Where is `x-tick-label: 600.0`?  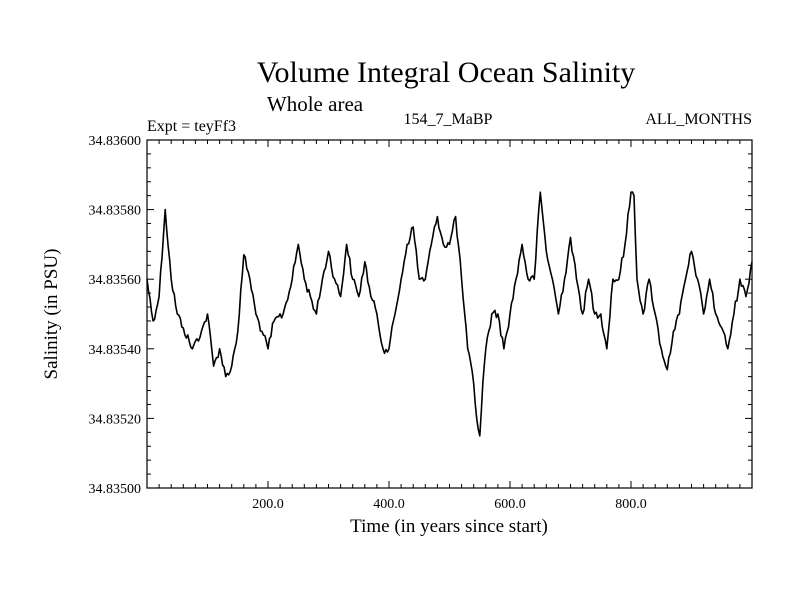
x-tick-label: 600.0 is located at coordinates (510, 504).